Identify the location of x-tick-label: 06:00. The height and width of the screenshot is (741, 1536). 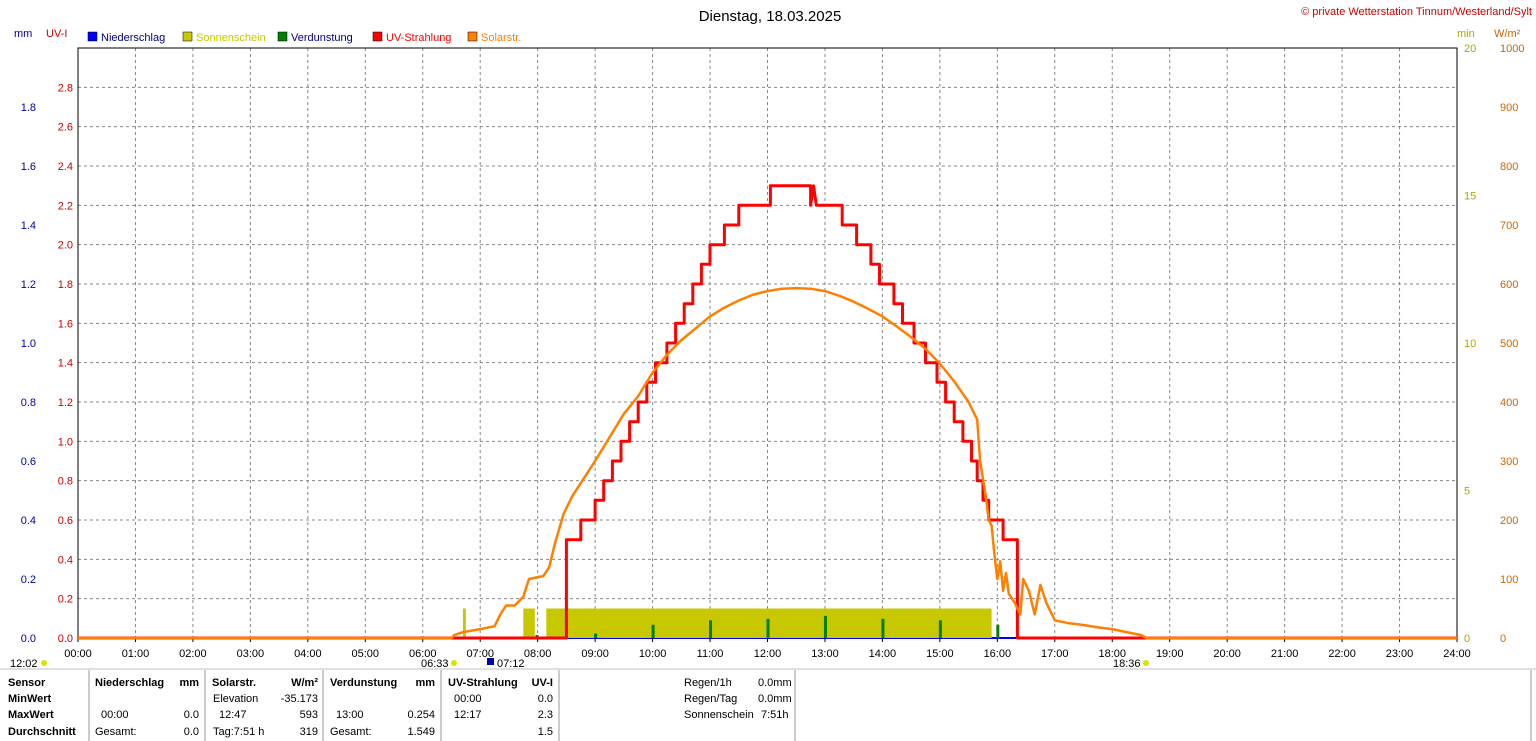
(423, 654).